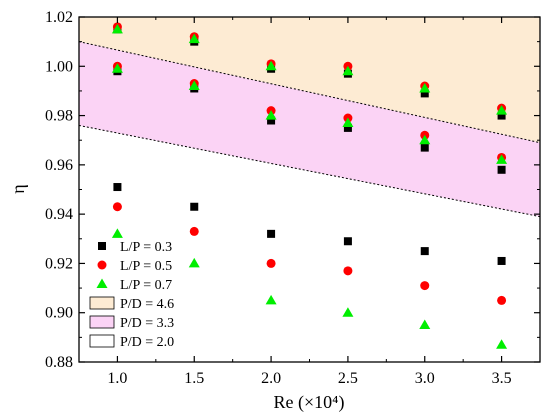 The height and width of the screenshot is (416, 550). What do you see at coordinates (147, 304) in the screenshot?
I see `legend-region-label-0: P/D = 4.6` at bounding box center [147, 304].